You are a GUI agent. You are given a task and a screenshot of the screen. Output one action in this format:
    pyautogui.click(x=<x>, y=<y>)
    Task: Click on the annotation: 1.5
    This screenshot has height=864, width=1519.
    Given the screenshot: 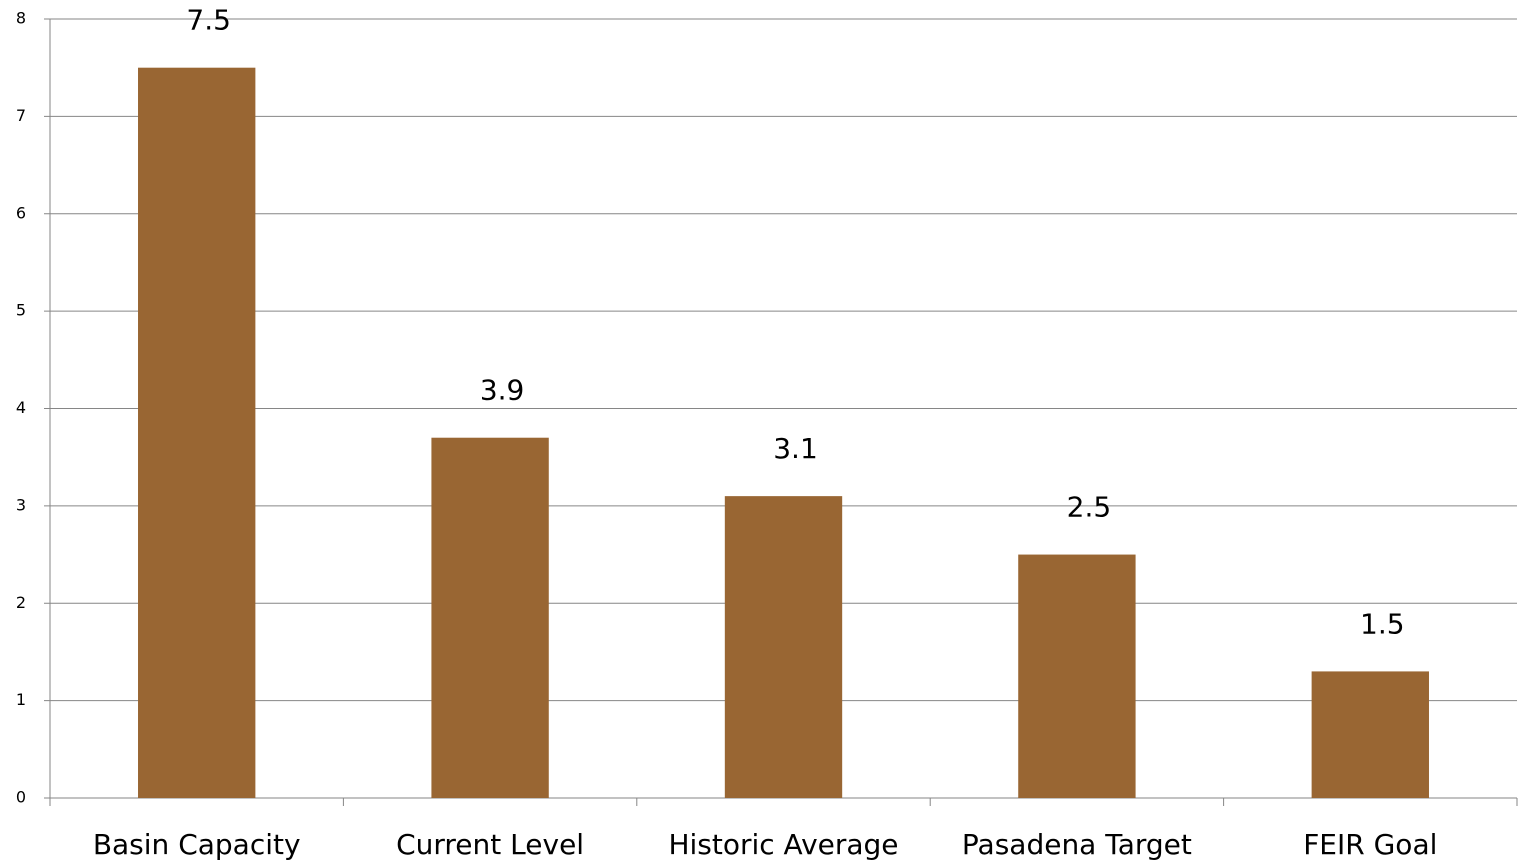 What is the action you would take?
    pyautogui.click(x=1382, y=623)
    